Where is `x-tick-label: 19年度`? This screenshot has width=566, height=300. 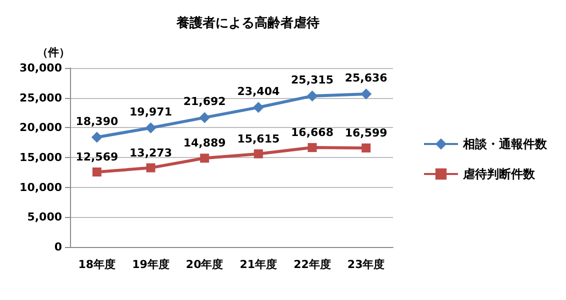 x-tick-label: 19年度 is located at coordinates (151, 264).